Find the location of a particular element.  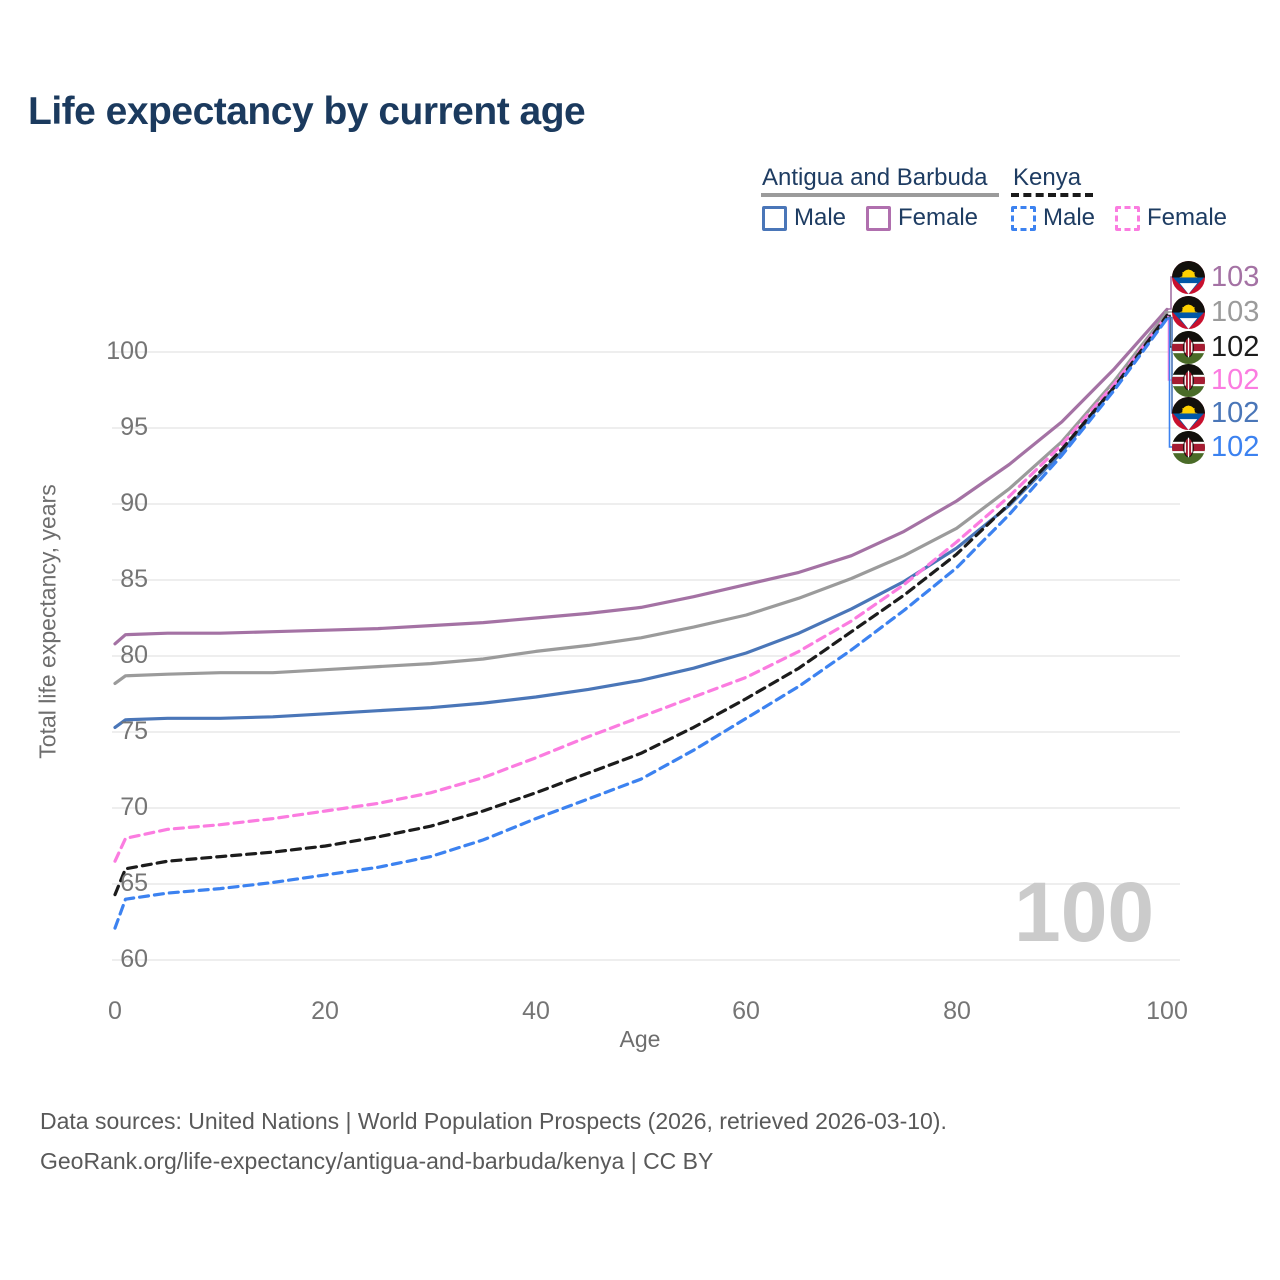

endpoint-antigua-male: 102 is located at coordinates (1215, 413).